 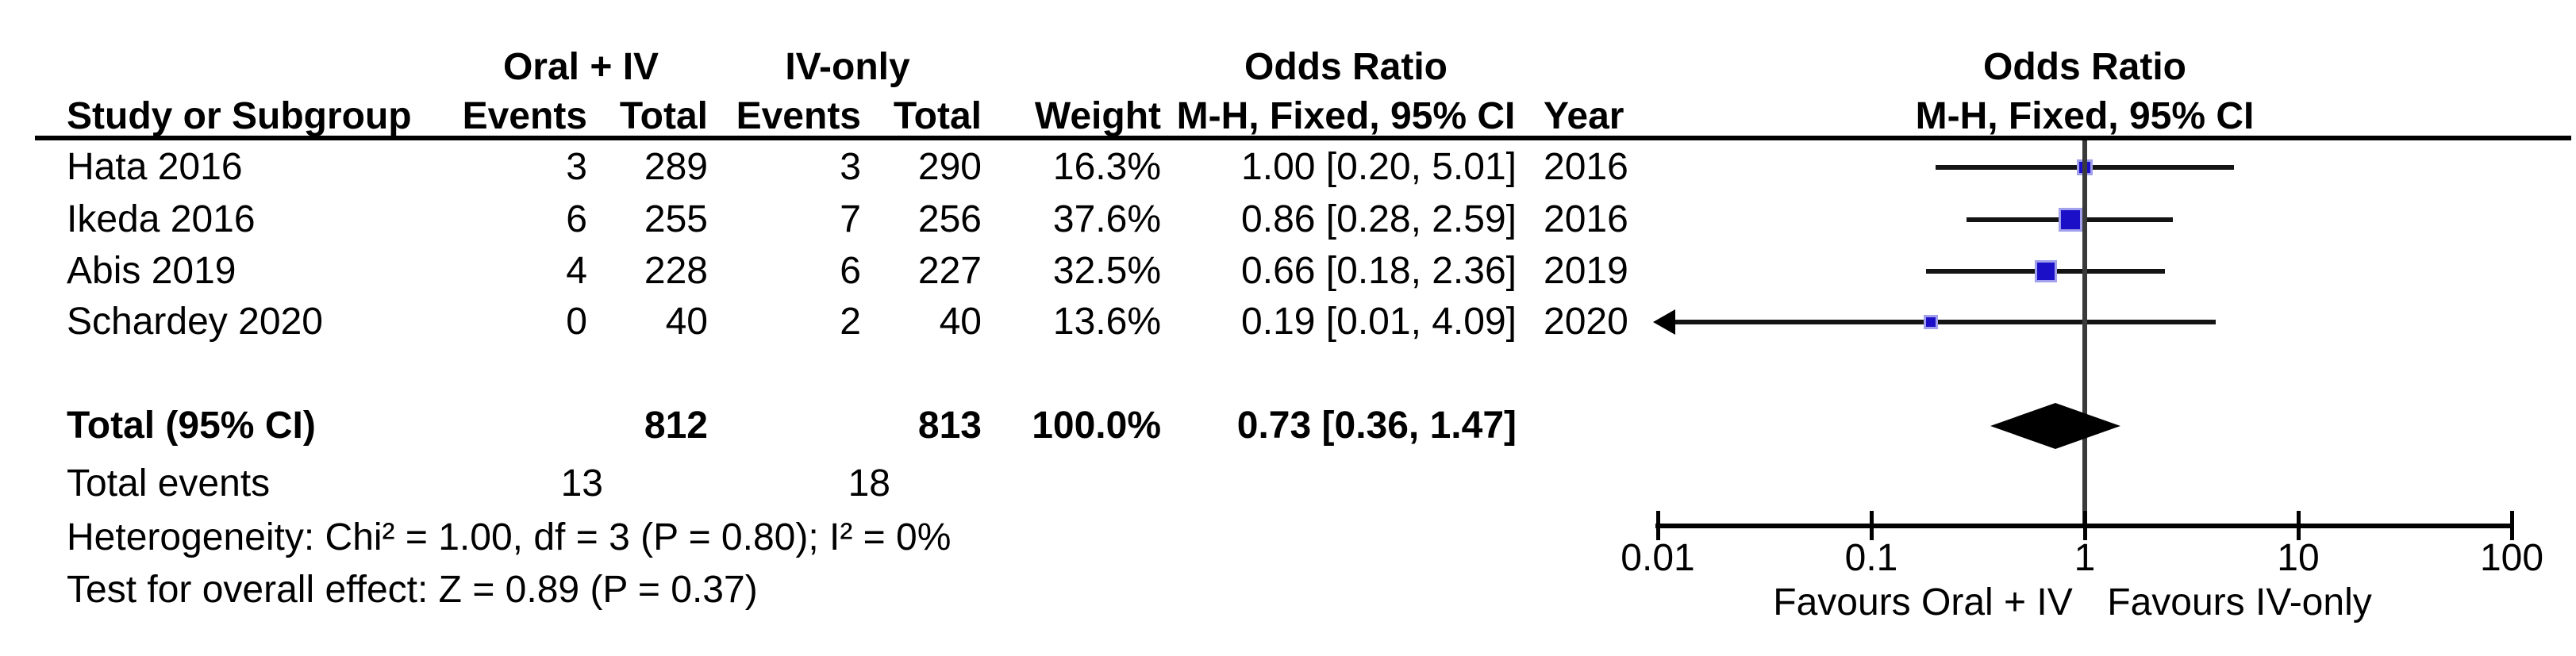 What do you see at coordinates (1303, 138) in the screenshot?
I see `header-separator-line` at bounding box center [1303, 138].